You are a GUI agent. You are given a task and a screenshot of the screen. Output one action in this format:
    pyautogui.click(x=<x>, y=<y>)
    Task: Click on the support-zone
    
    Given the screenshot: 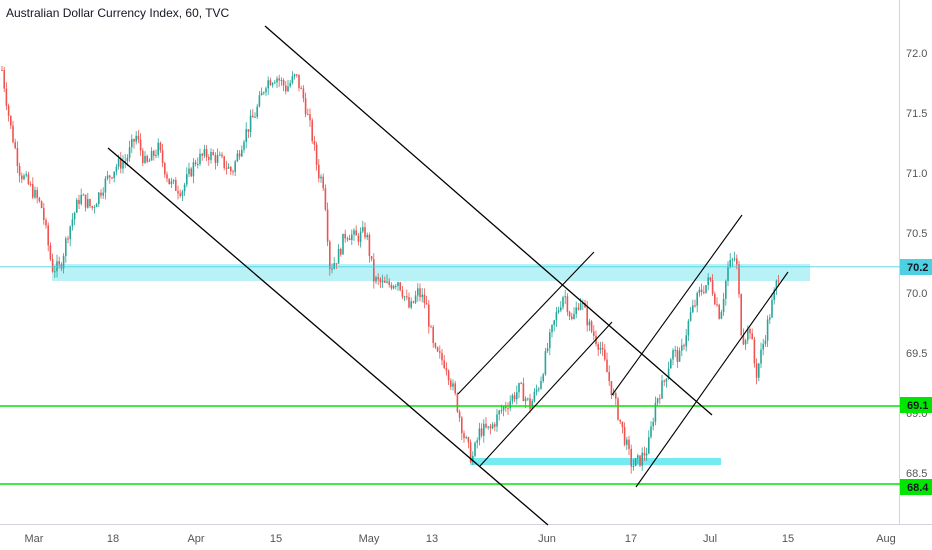 What is the action you would take?
    pyautogui.click(x=595, y=461)
    